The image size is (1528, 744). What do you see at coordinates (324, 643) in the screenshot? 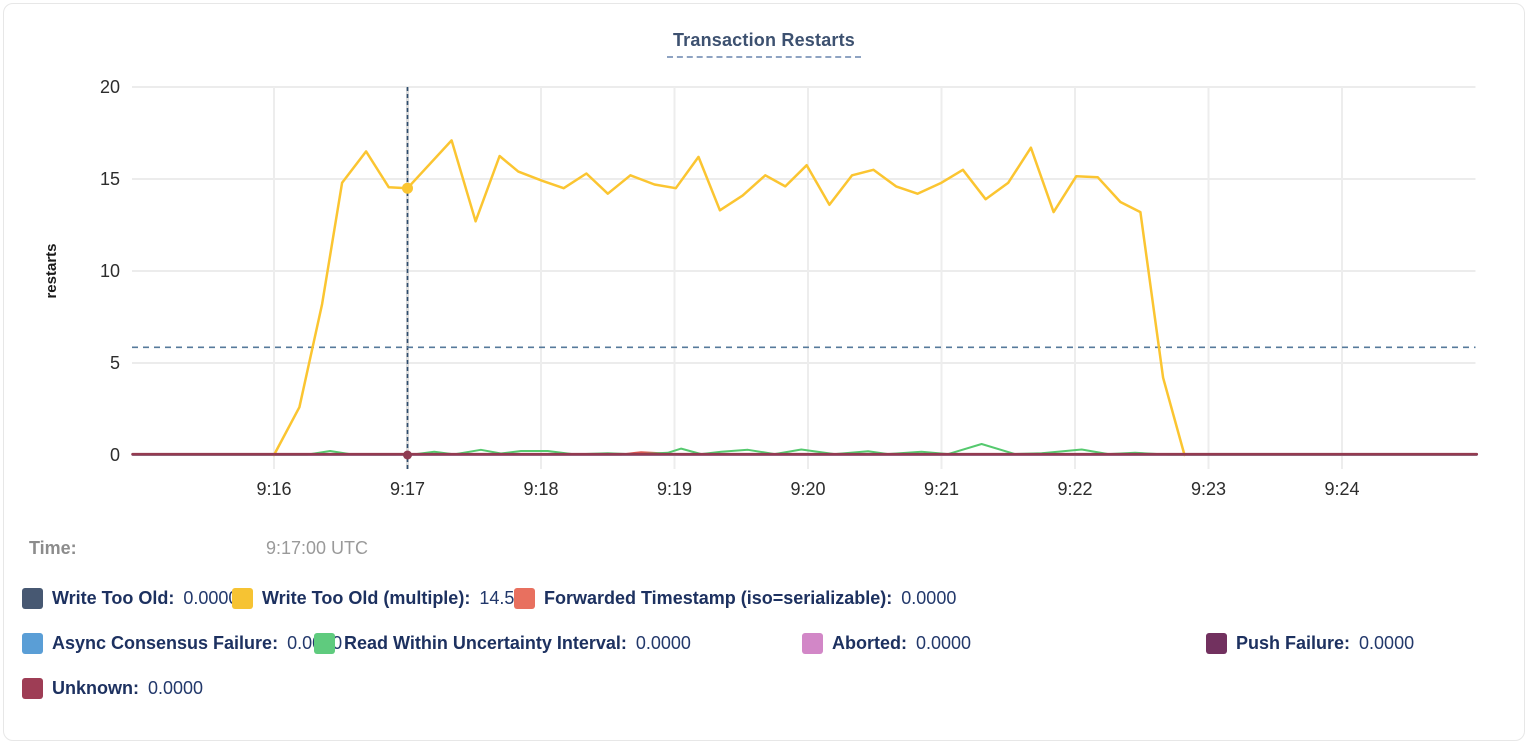
I see `legend-swatch-read-within-uncertainty-interval` at bounding box center [324, 643].